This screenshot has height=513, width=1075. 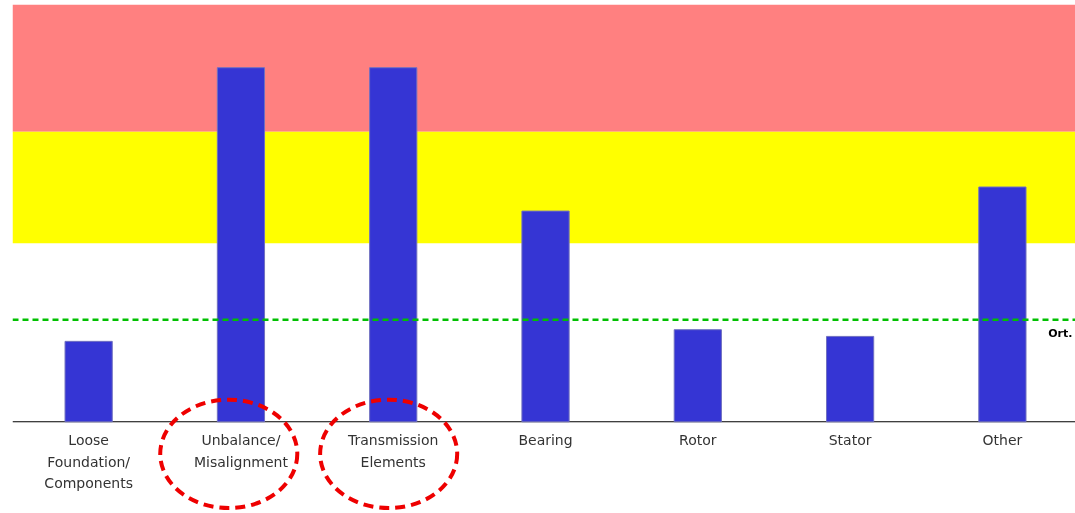 I want to click on x-tick-label: Transmission Elements, so click(x=393, y=451).